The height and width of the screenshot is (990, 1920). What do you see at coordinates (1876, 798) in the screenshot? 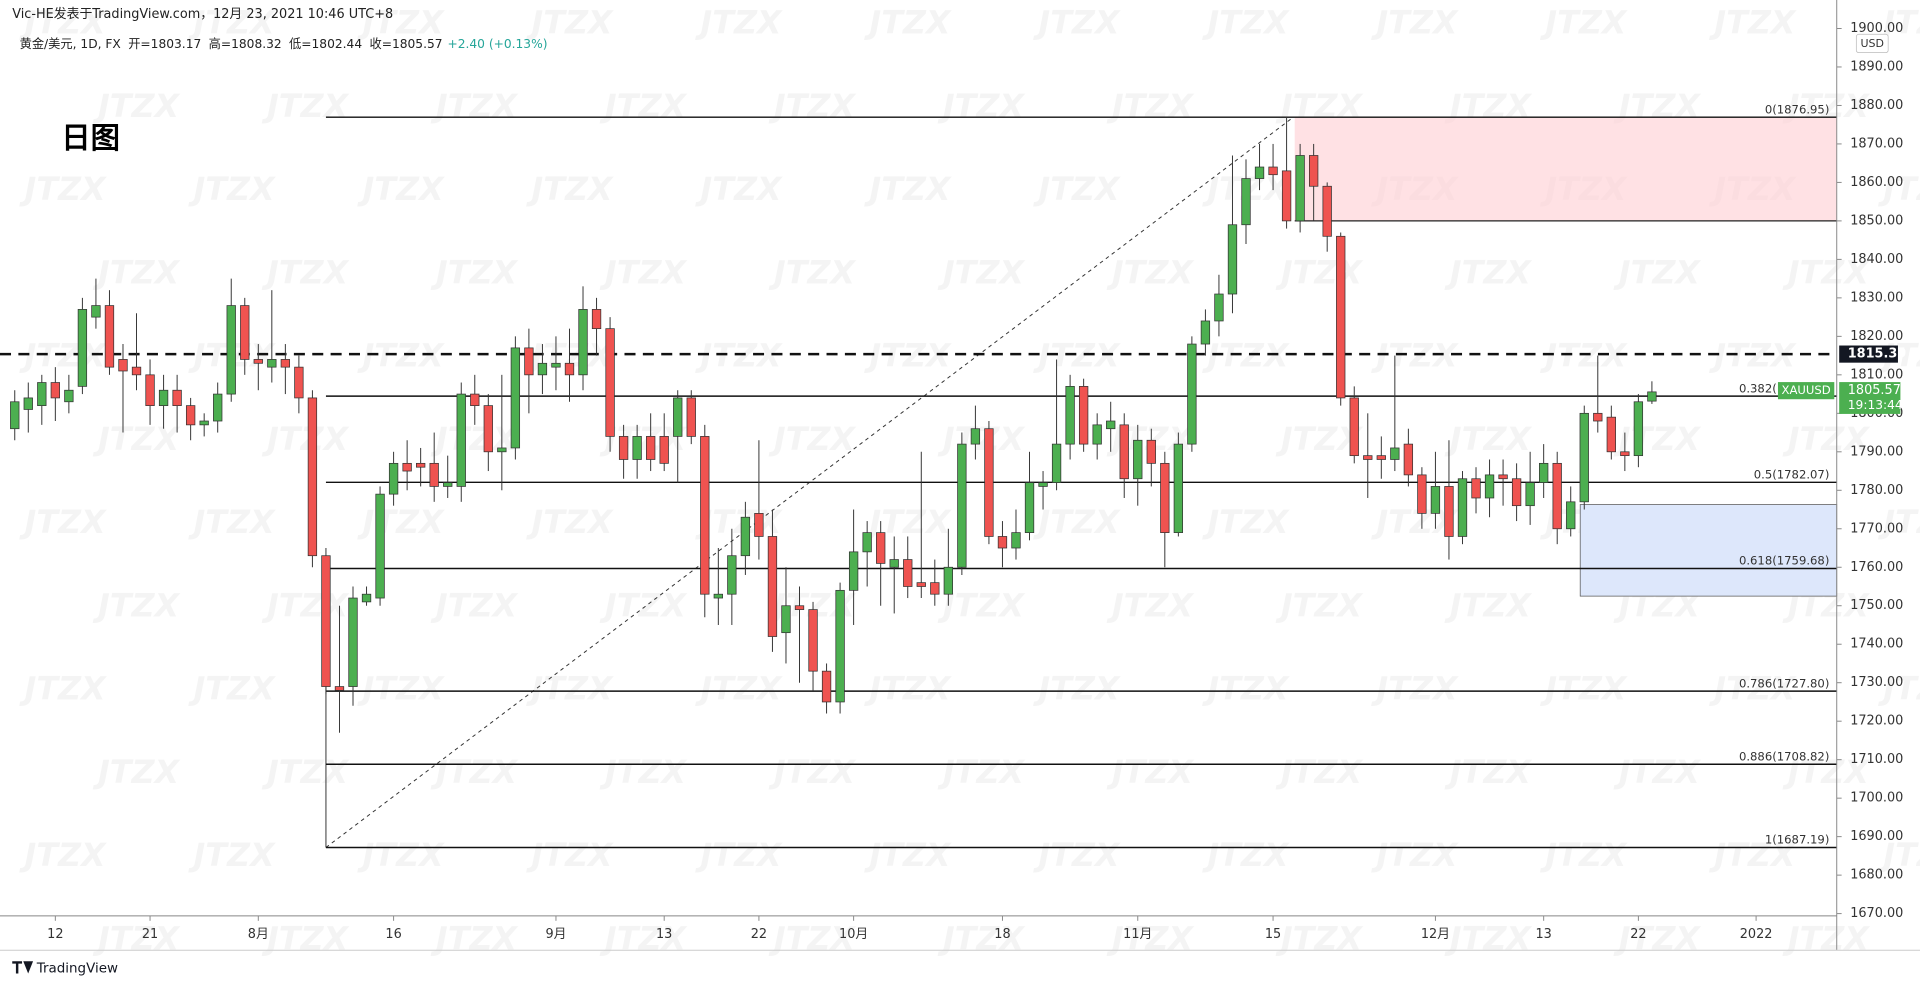
I see `y-tick-label: 1700.00` at bounding box center [1876, 798].